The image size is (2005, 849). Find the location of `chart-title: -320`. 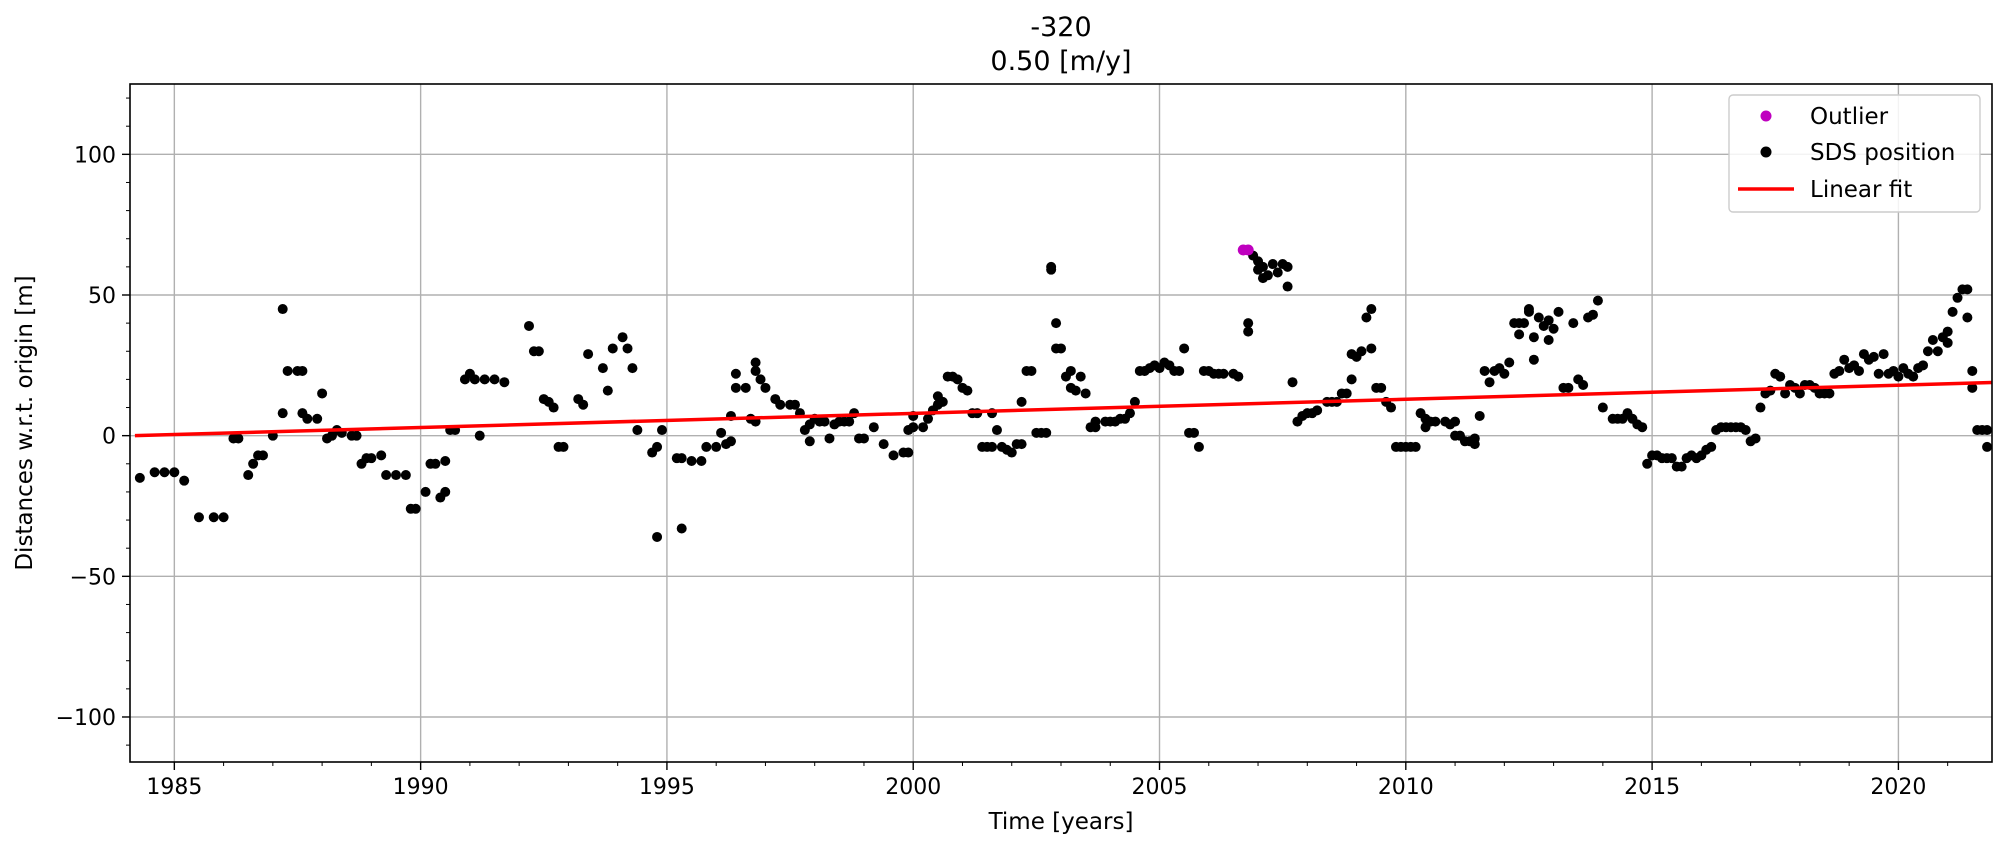

chart-title: -320 is located at coordinates (1060, 27).